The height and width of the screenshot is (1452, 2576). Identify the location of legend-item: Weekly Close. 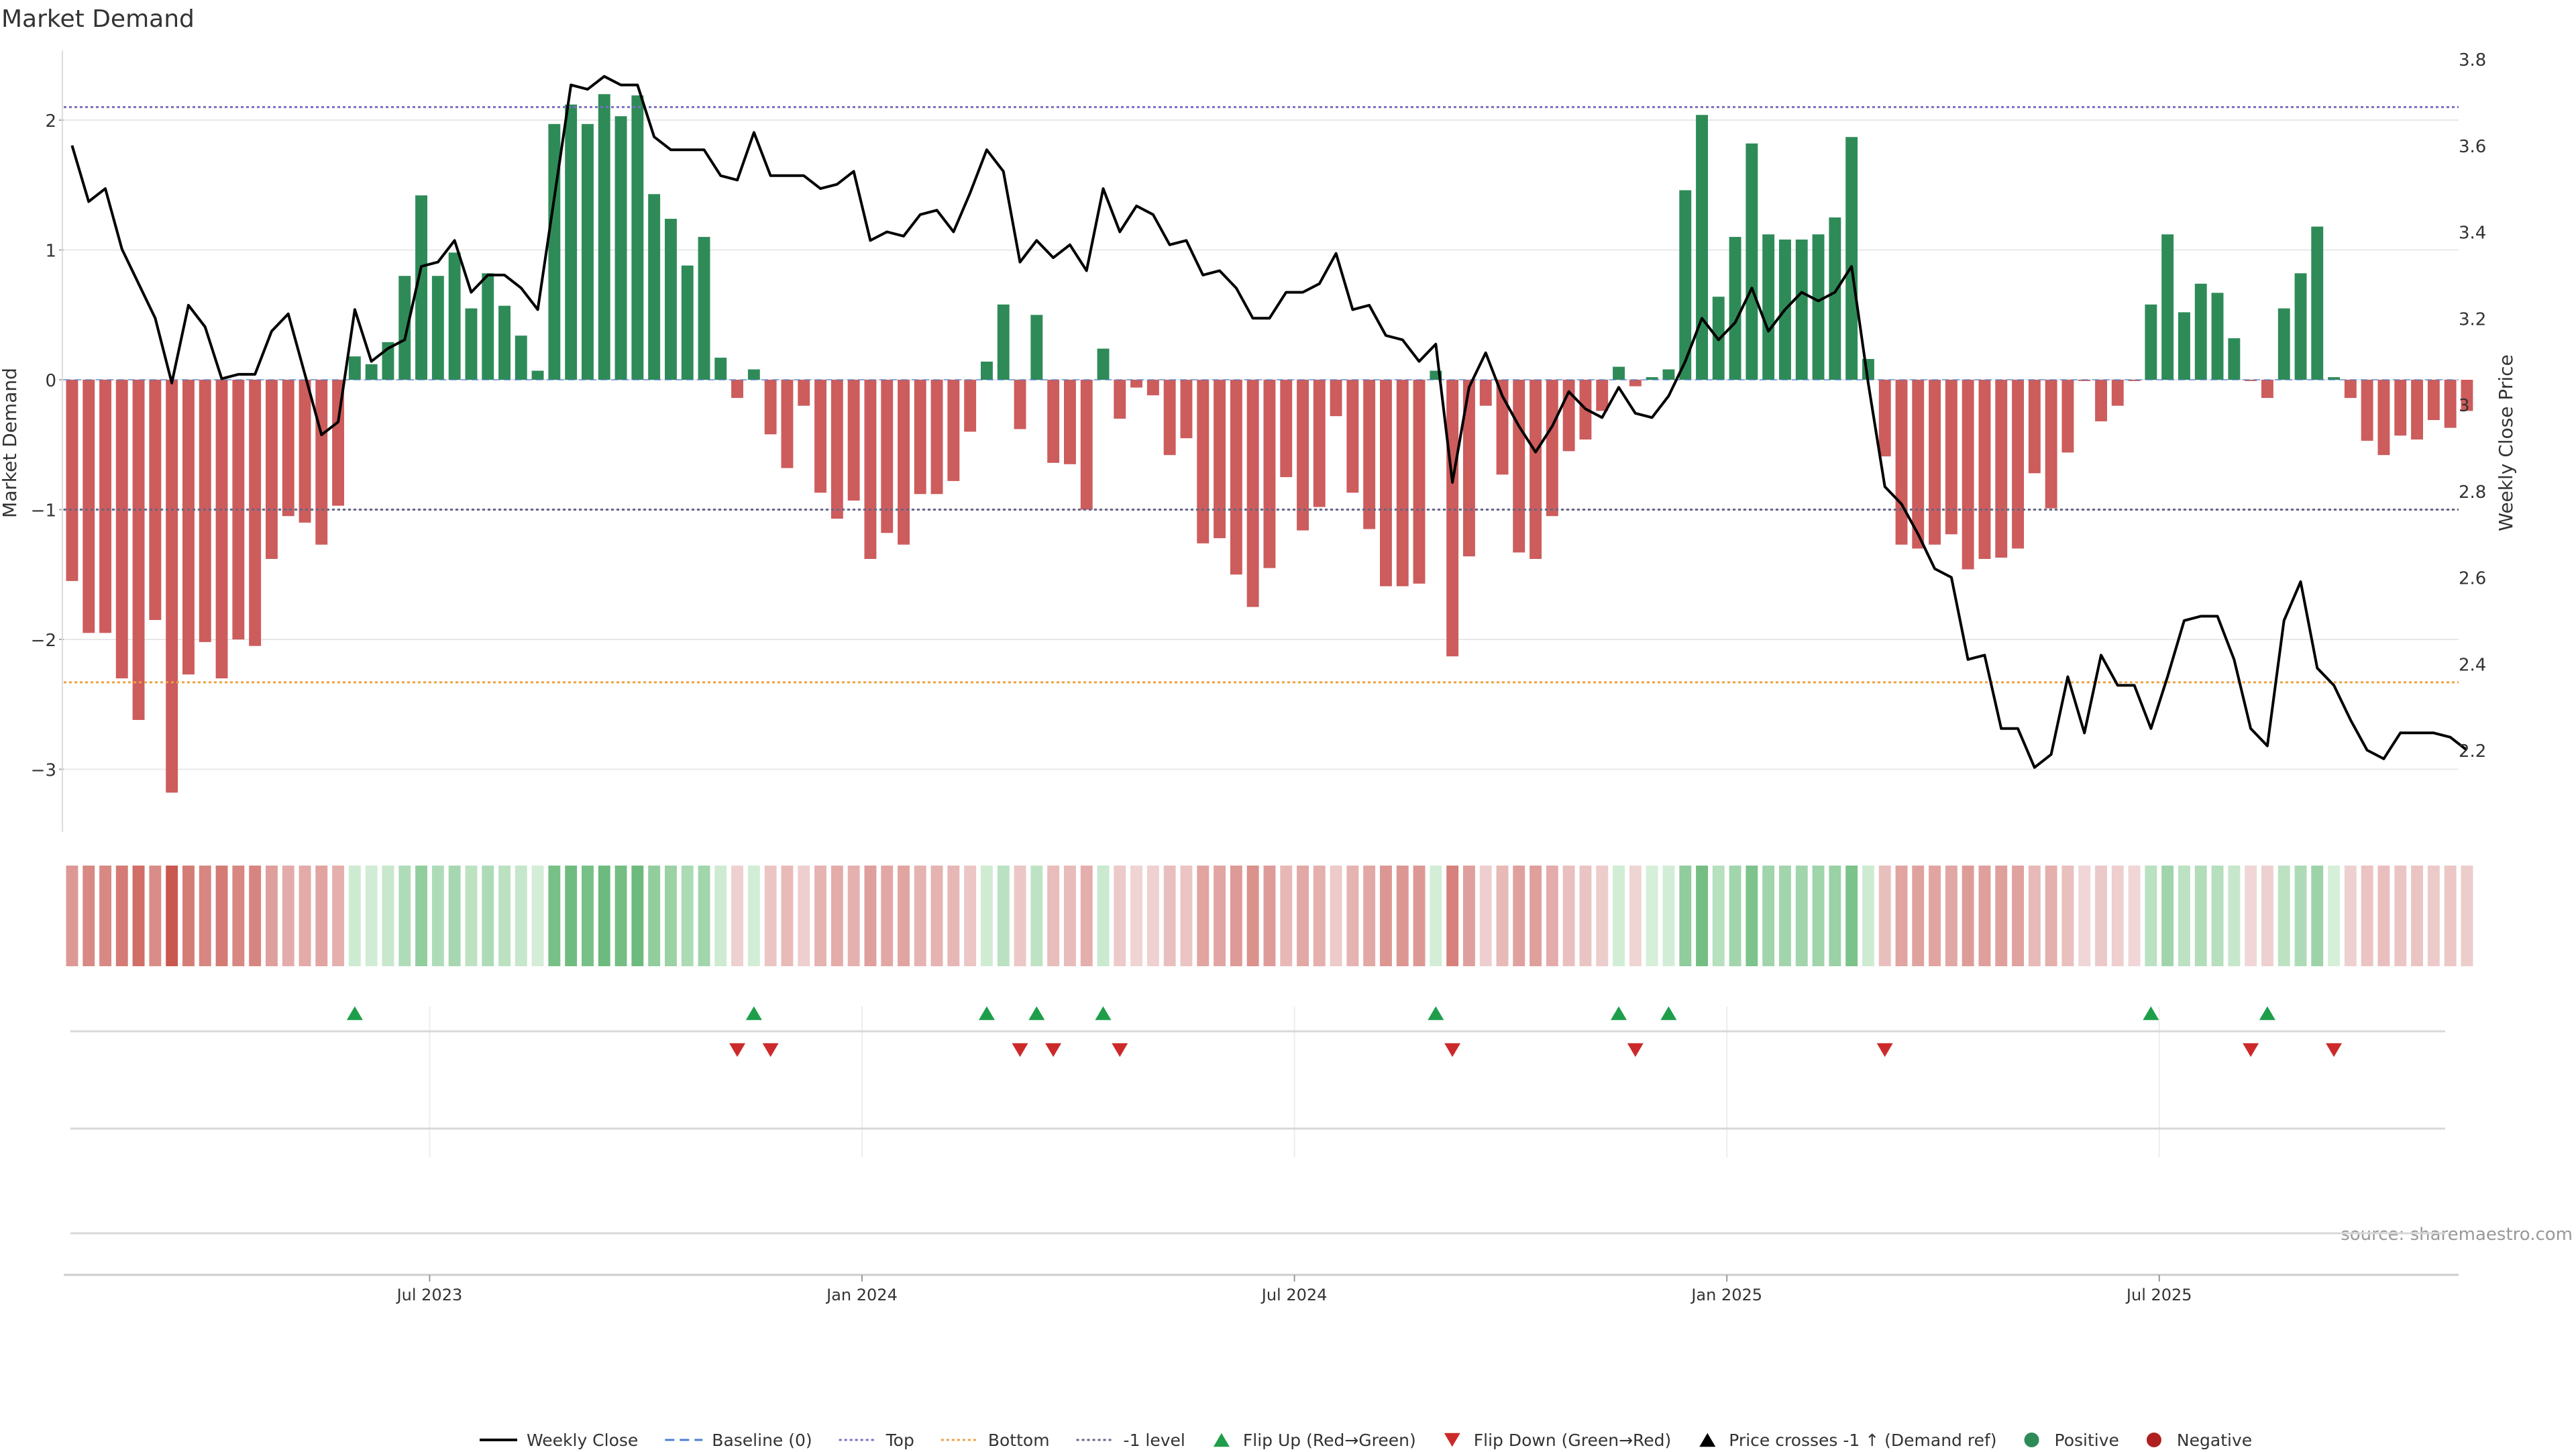
(559, 1440).